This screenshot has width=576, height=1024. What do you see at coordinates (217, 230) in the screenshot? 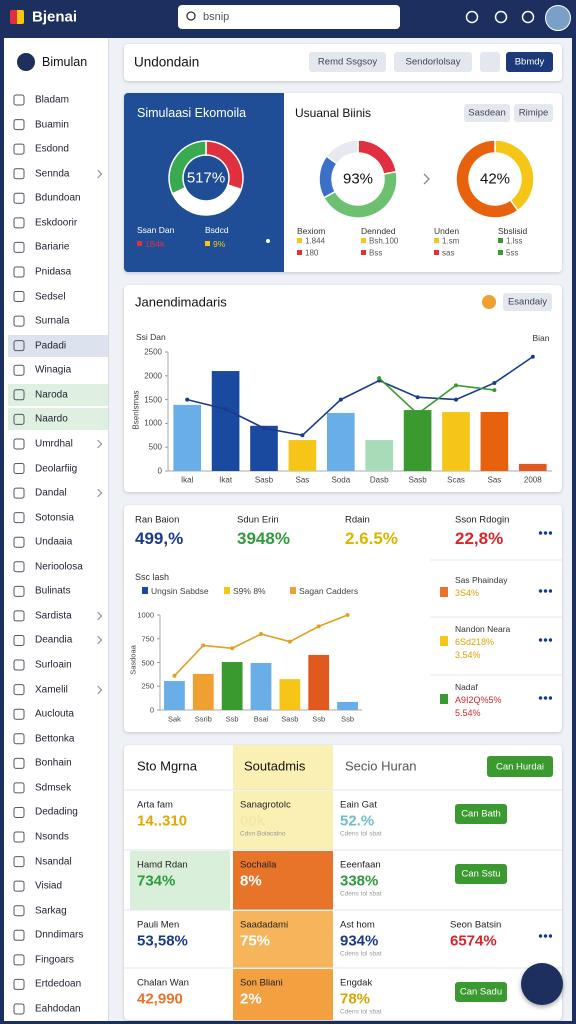
I see `legend-label: Bsdcd` at bounding box center [217, 230].